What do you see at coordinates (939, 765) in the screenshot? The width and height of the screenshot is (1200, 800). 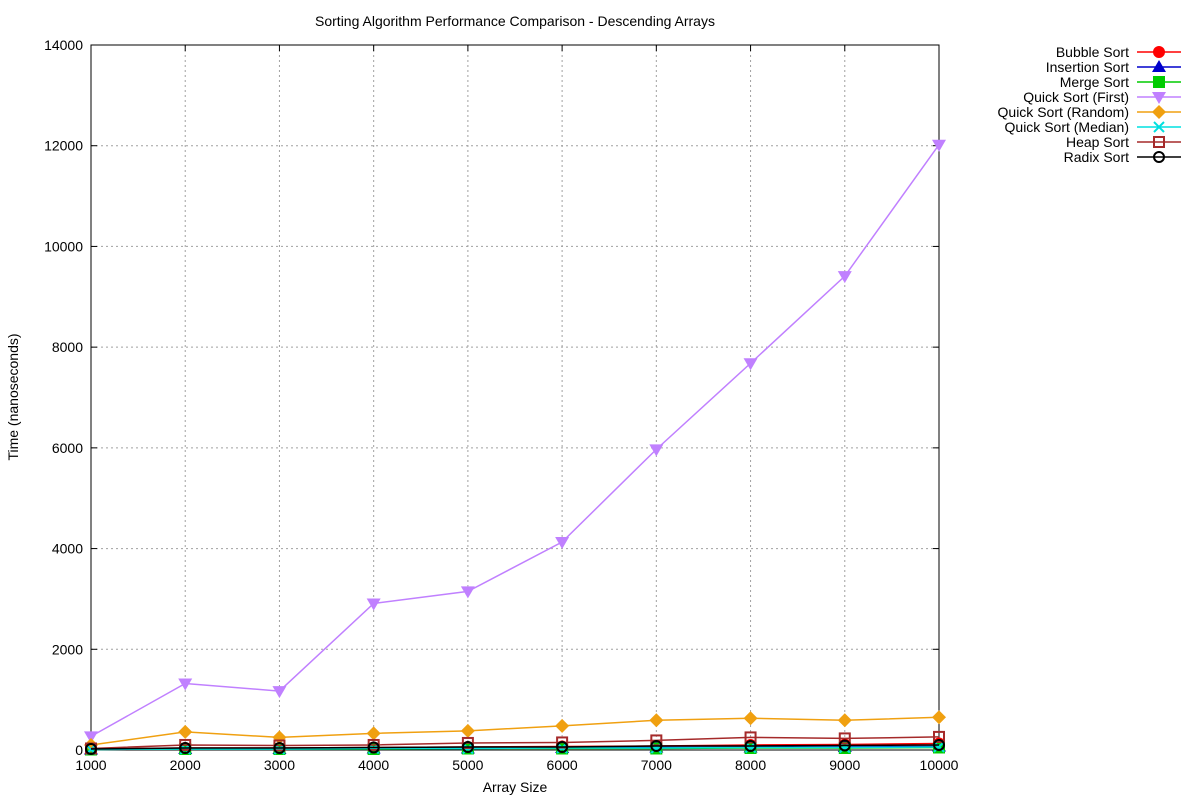 I see `x-tick-label: 10000` at bounding box center [939, 765].